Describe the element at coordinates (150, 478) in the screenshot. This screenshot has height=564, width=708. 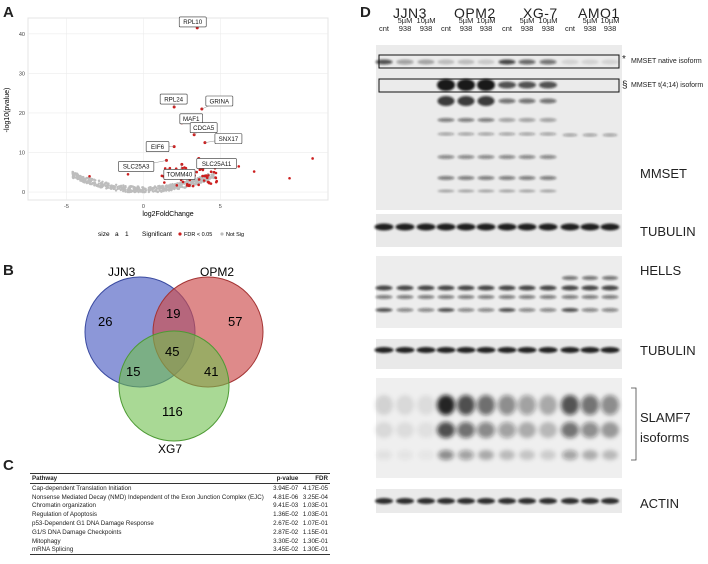
I see `header-pathway: Pathway` at that location.